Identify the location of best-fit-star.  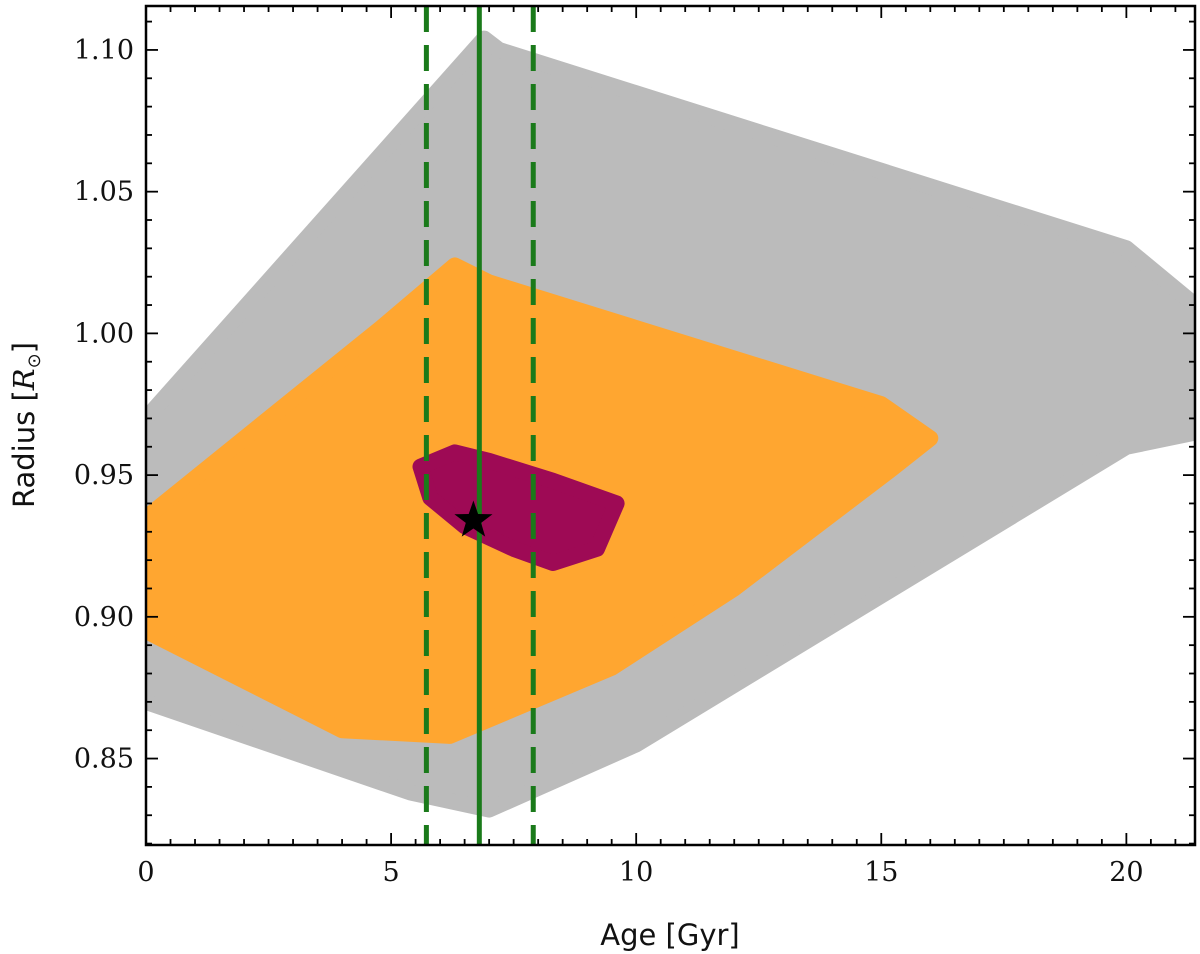
(473, 518).